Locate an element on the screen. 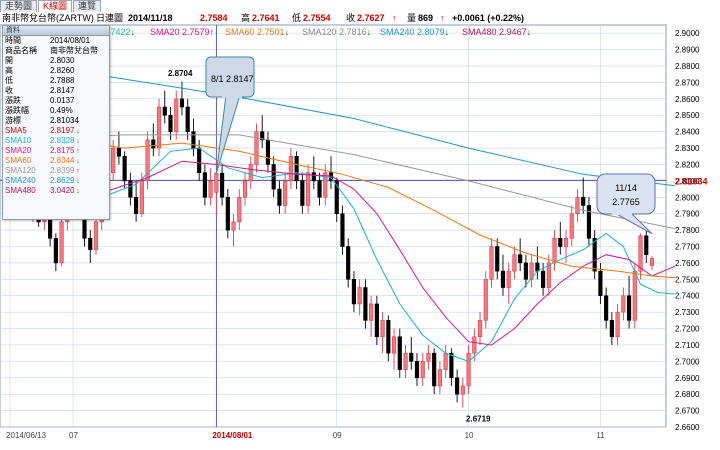  data-window-value: 2.8629 ↓ is located at coordinates (65, 180).